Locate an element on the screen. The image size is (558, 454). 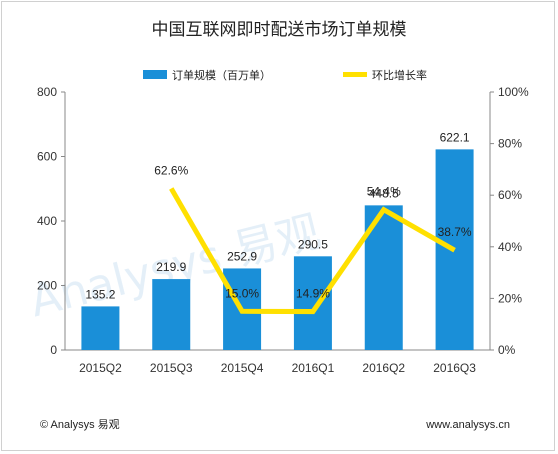
bar-2016Q1 is located at coordinates (312, 303).